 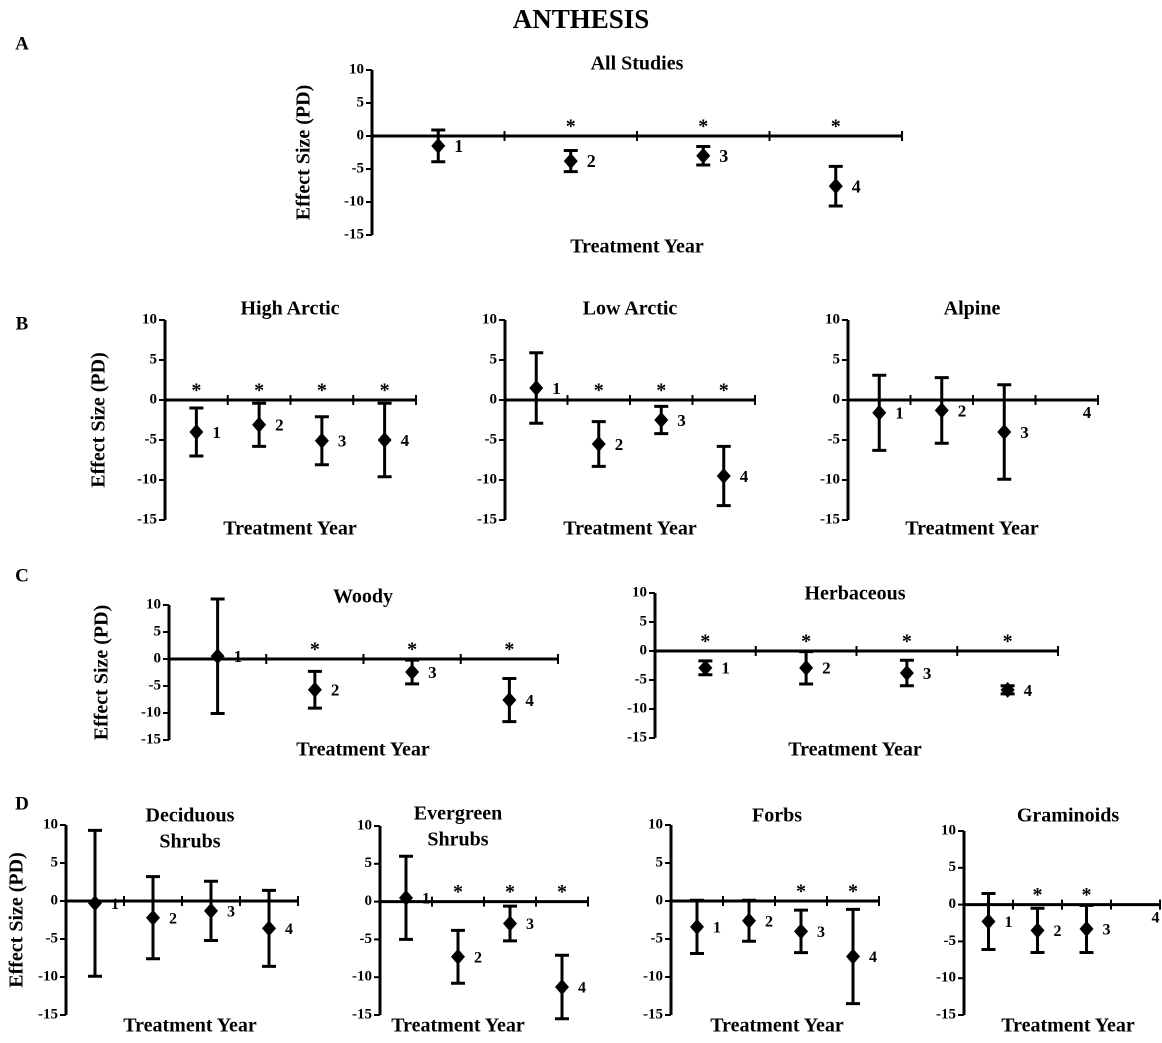 I want to click on chart-title: Alpine, so click(x=972, y=309).